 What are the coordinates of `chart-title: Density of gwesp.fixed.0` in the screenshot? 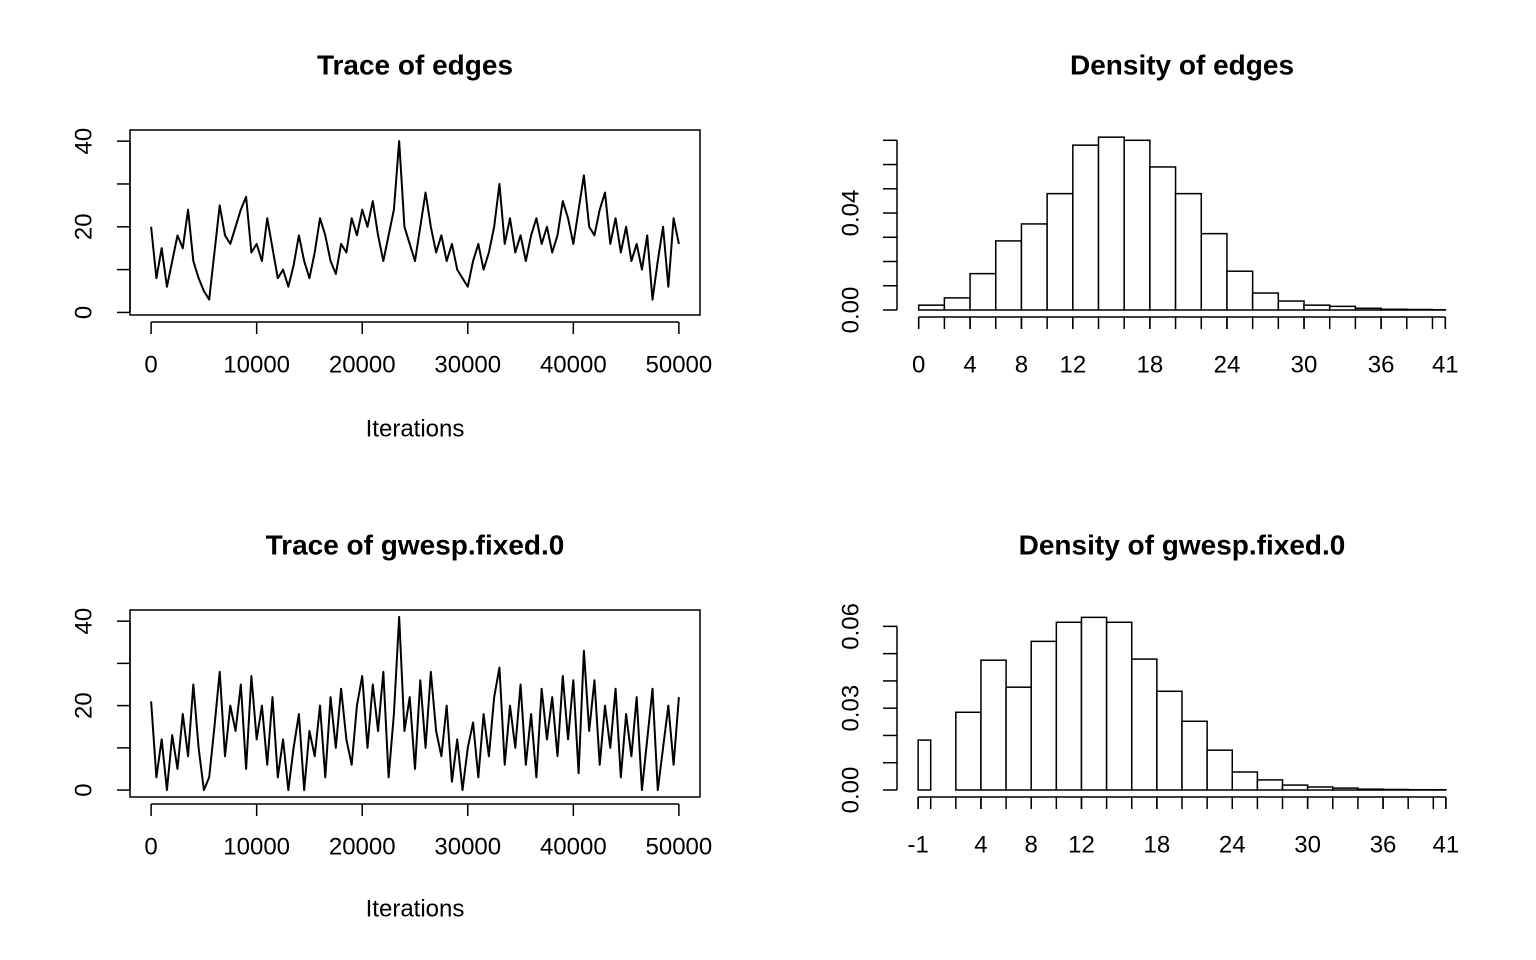 It's located at (1182, 544).